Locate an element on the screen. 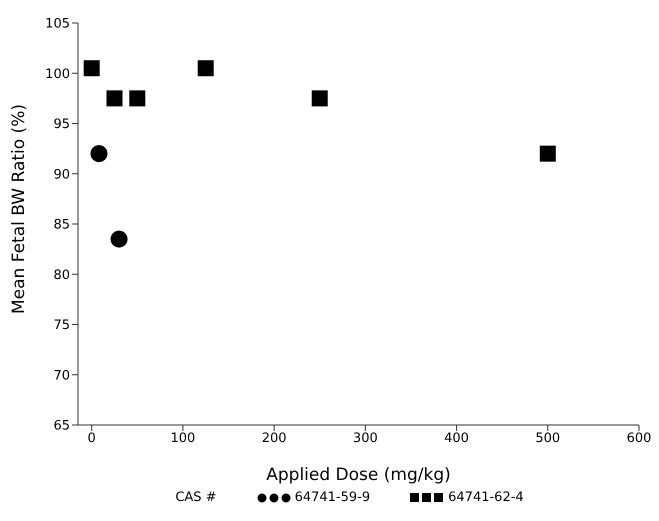  x-tick-label: 300 is located at coordinates (365, 438).